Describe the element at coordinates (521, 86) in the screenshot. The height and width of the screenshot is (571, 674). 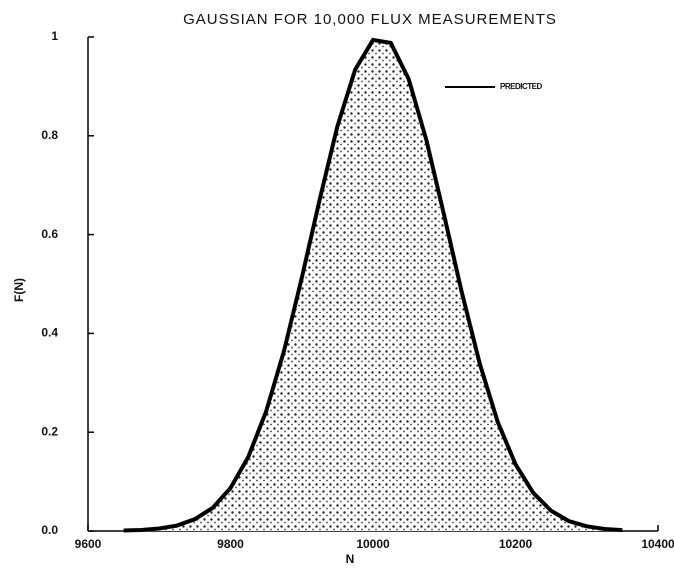
I see `legend-label: PREDICTED` at that location.